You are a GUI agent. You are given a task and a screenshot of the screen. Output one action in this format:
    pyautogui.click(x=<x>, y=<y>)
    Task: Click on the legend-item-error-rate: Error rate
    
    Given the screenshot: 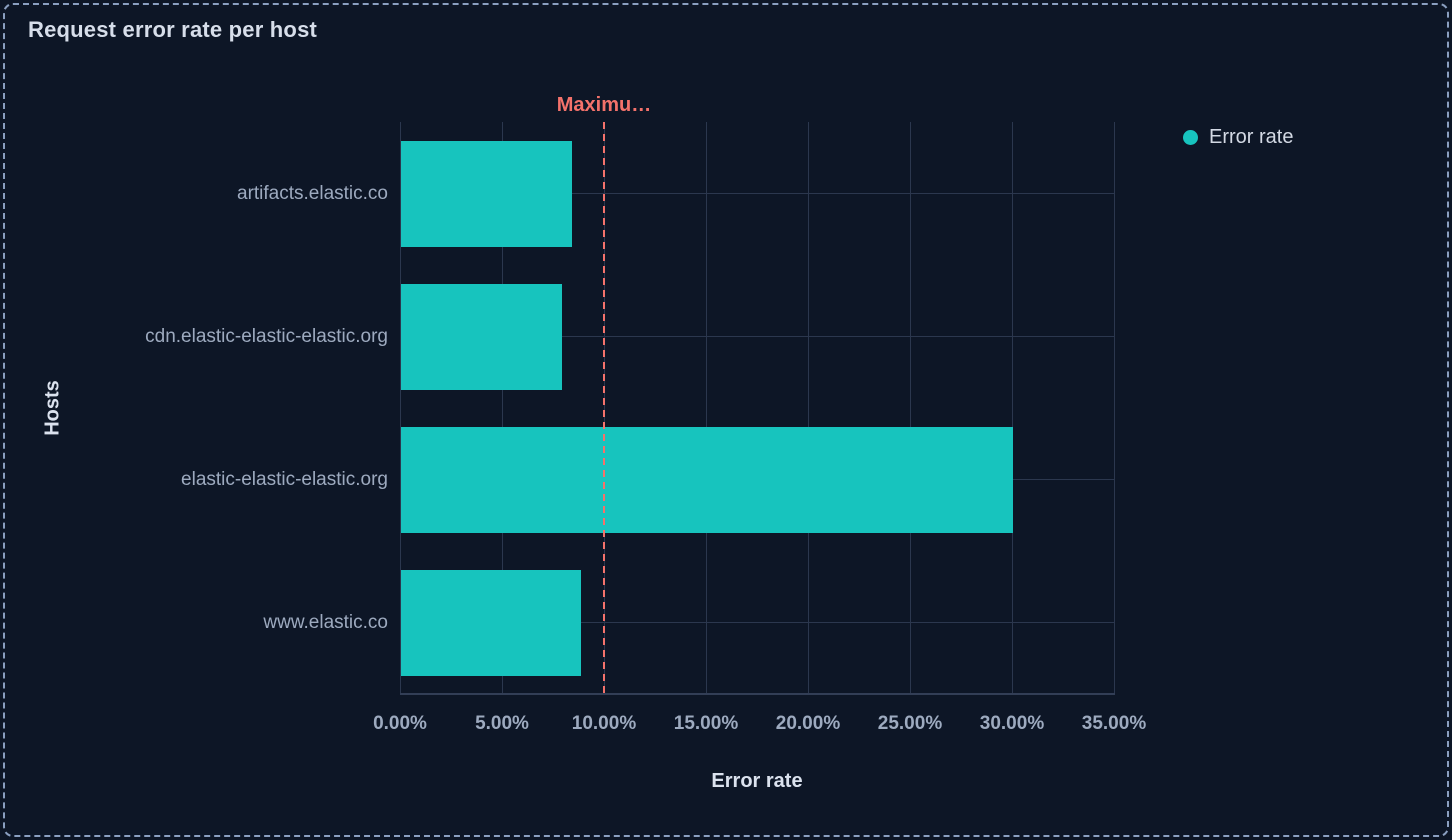 What is the action you would take?
    pyautogui.click(x=1238, y=137)
    